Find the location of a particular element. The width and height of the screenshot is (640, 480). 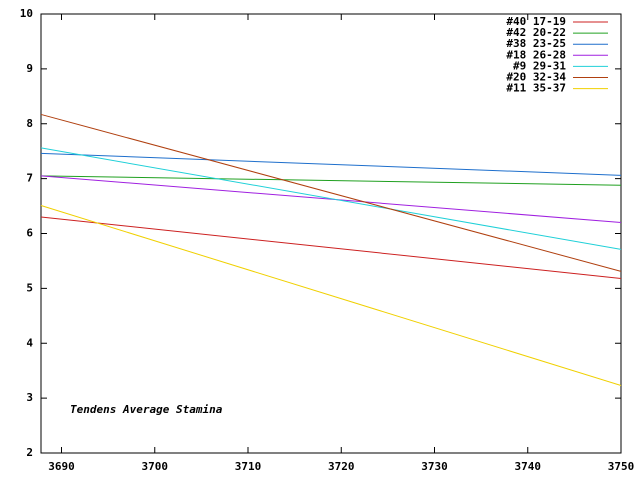

x-tick-label: 3720 is located at coordinates (341, 466).